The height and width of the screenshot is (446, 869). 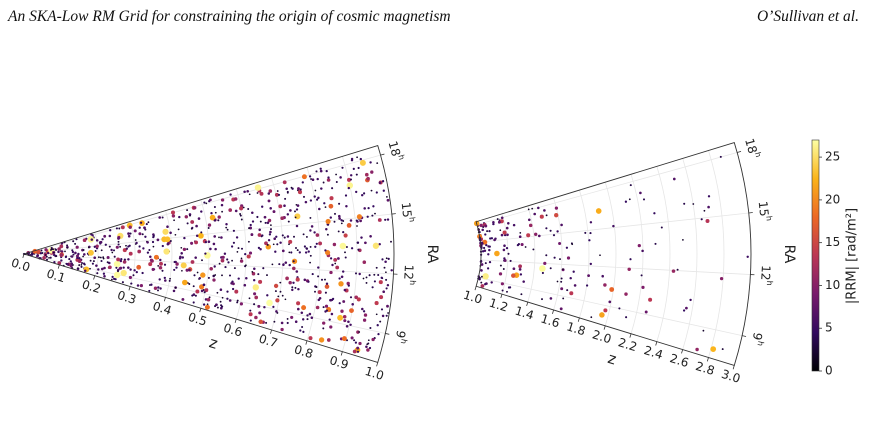 I want to click on ra-tick-hours: 15, so click(x=407, y=209).